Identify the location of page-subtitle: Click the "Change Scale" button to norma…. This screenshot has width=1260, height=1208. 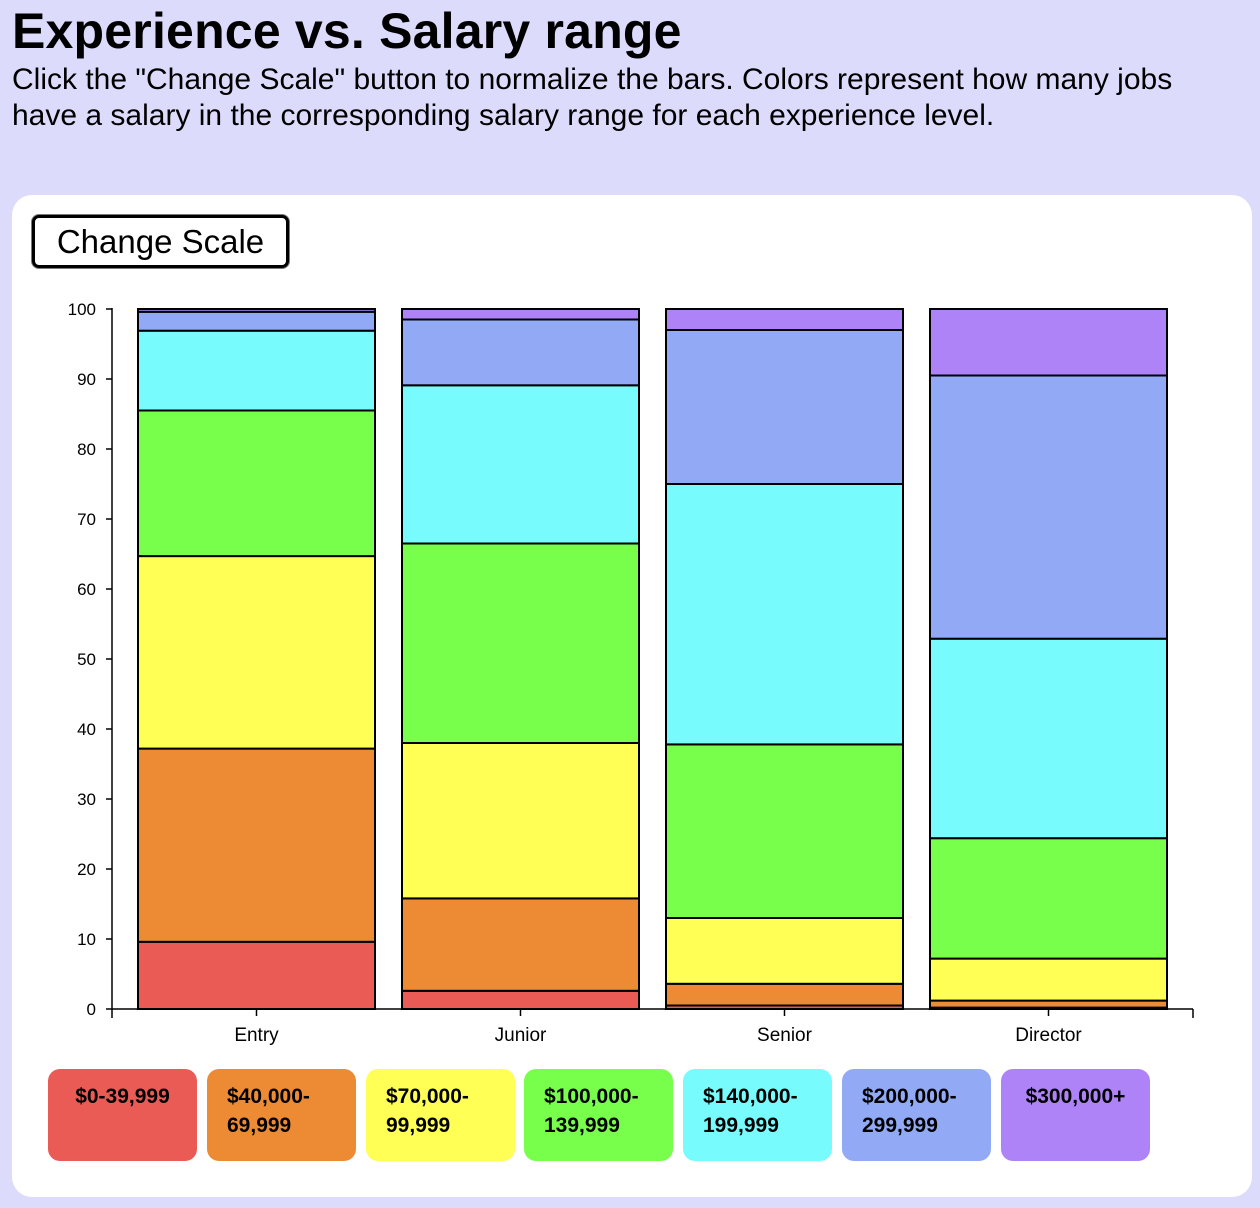
(592, 97).